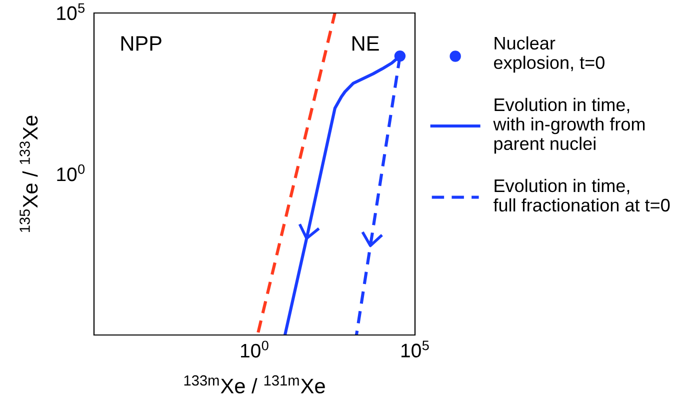 This screenshot has height=409, width=700. Describe the element at coordinates (141, 43) in the screenshot. I see `annotation: NPP` at that location.